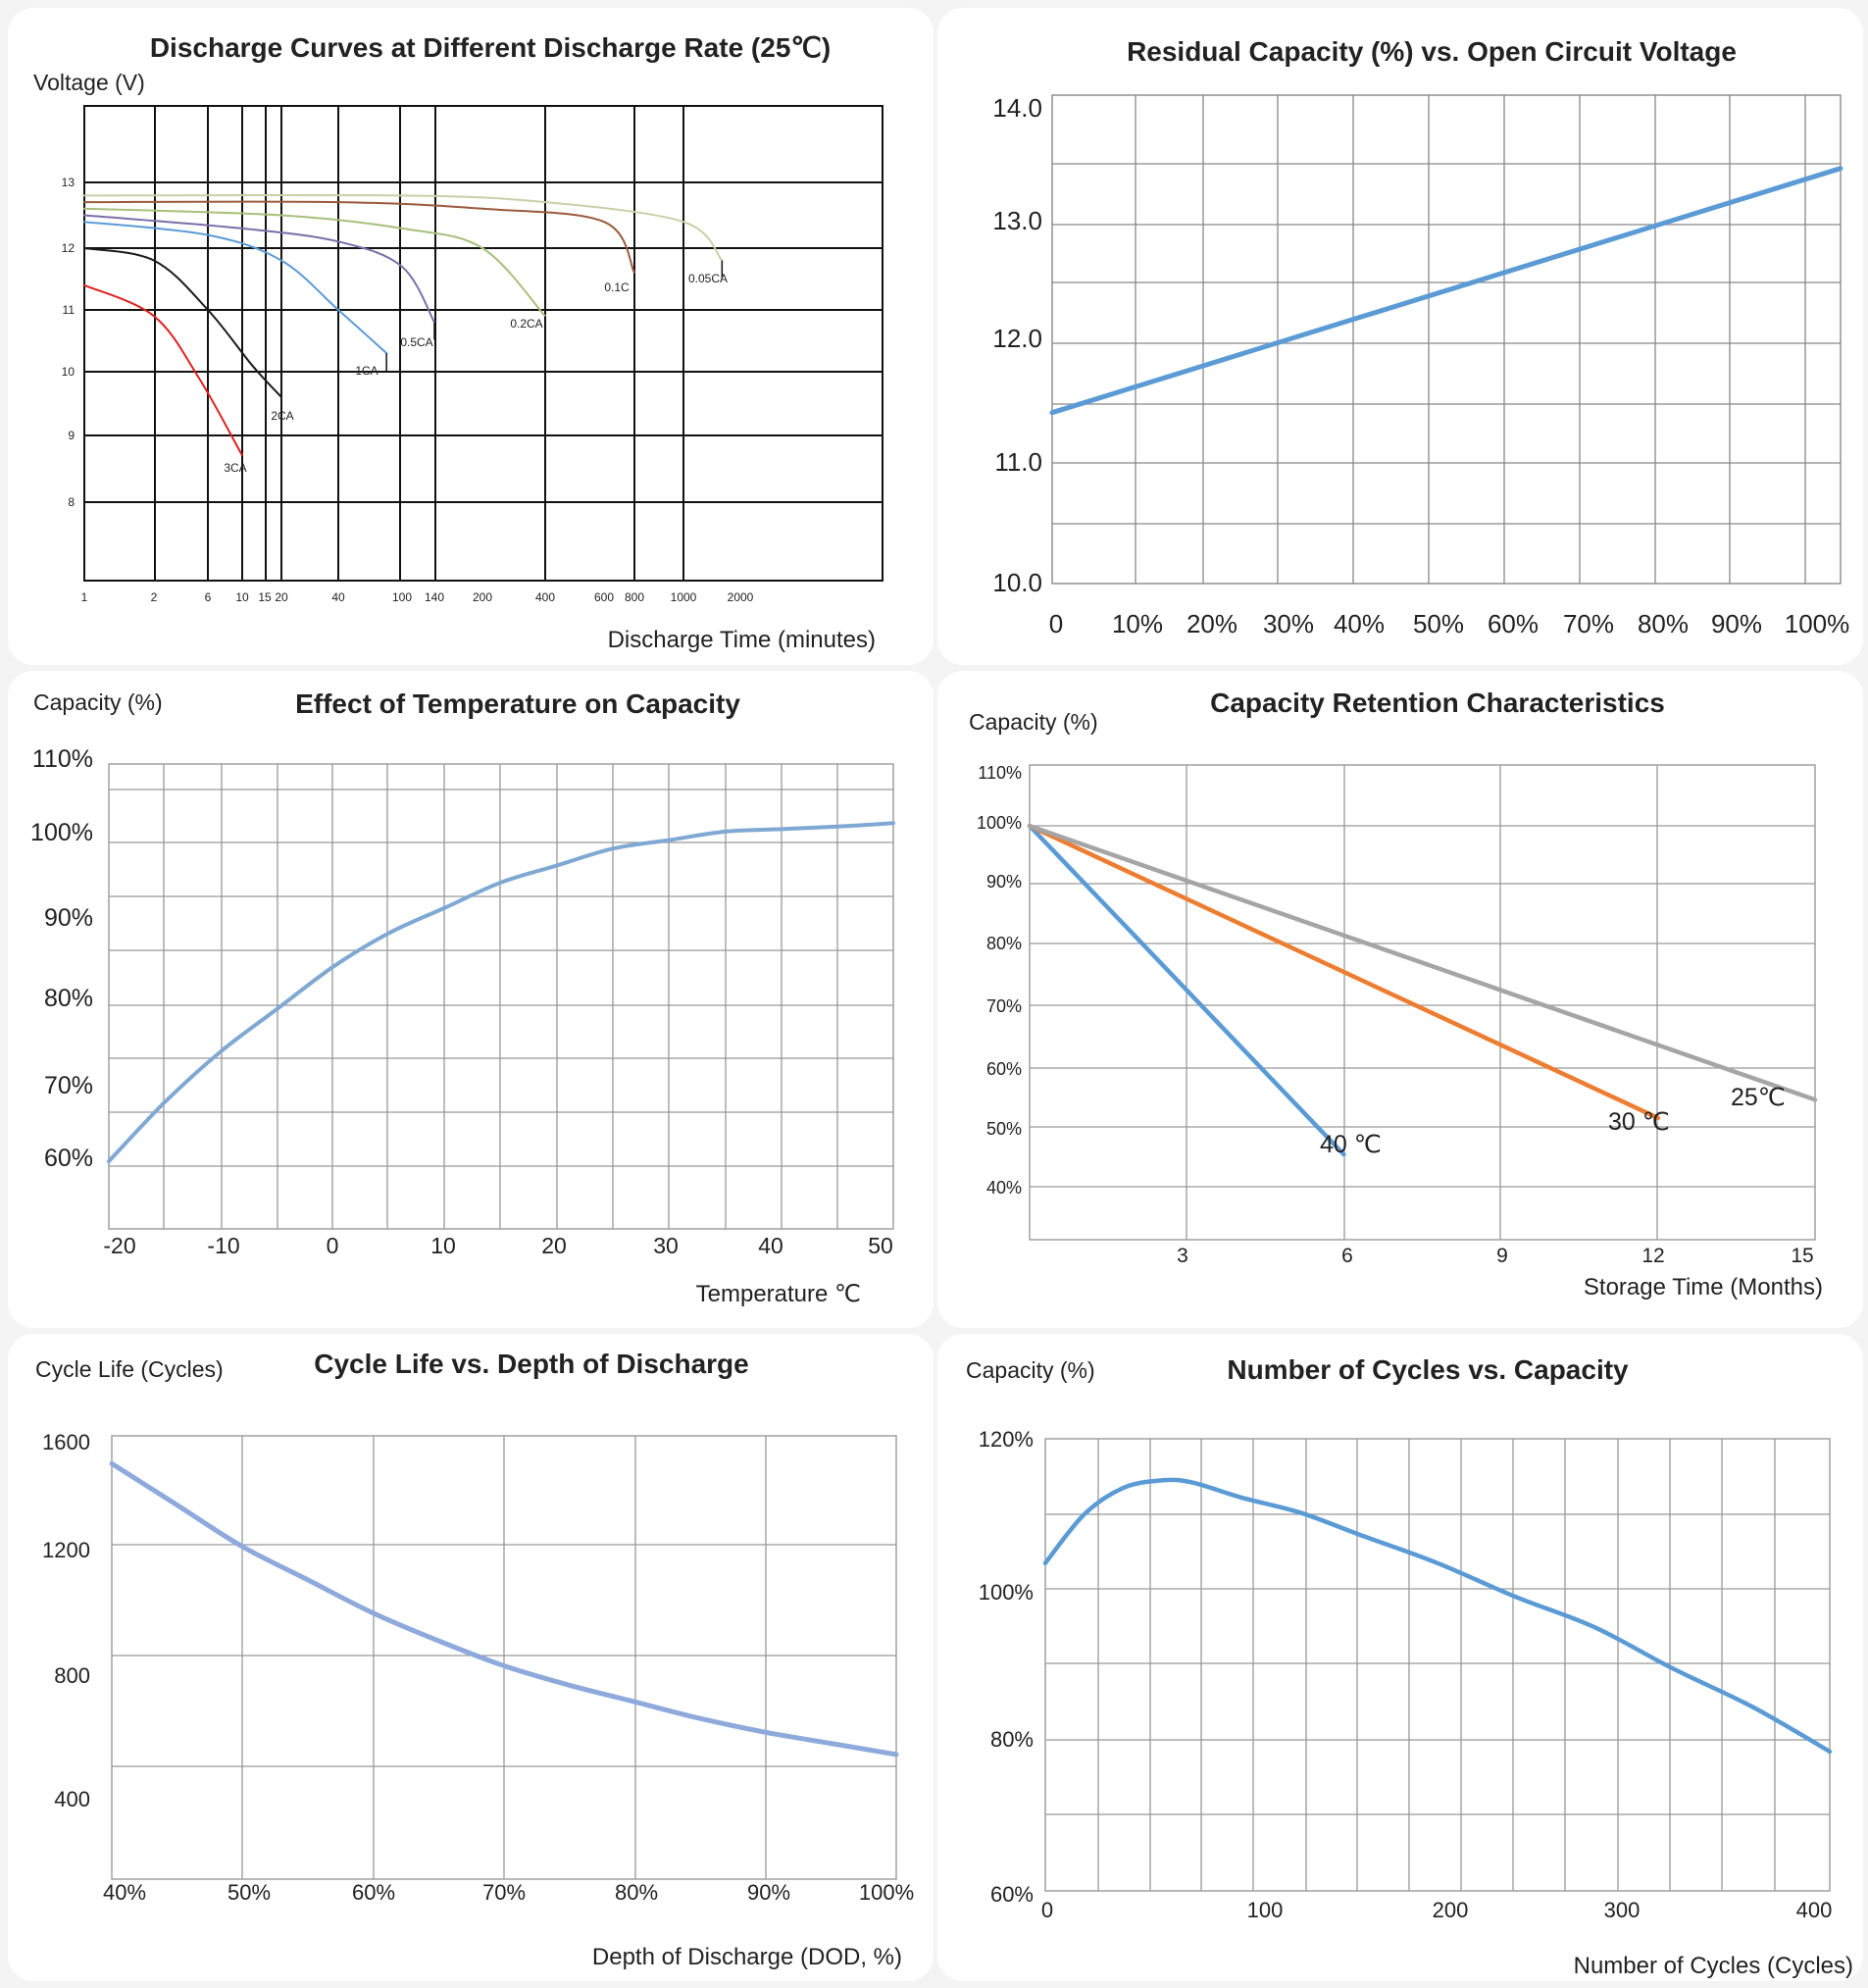 The width and height of the screenshot is (1868, 1988). What do you see at coordinates (89, 82) in the screenshot?
I see `y-axis-title: Voltage (V)` at bounding box center [89, 82].